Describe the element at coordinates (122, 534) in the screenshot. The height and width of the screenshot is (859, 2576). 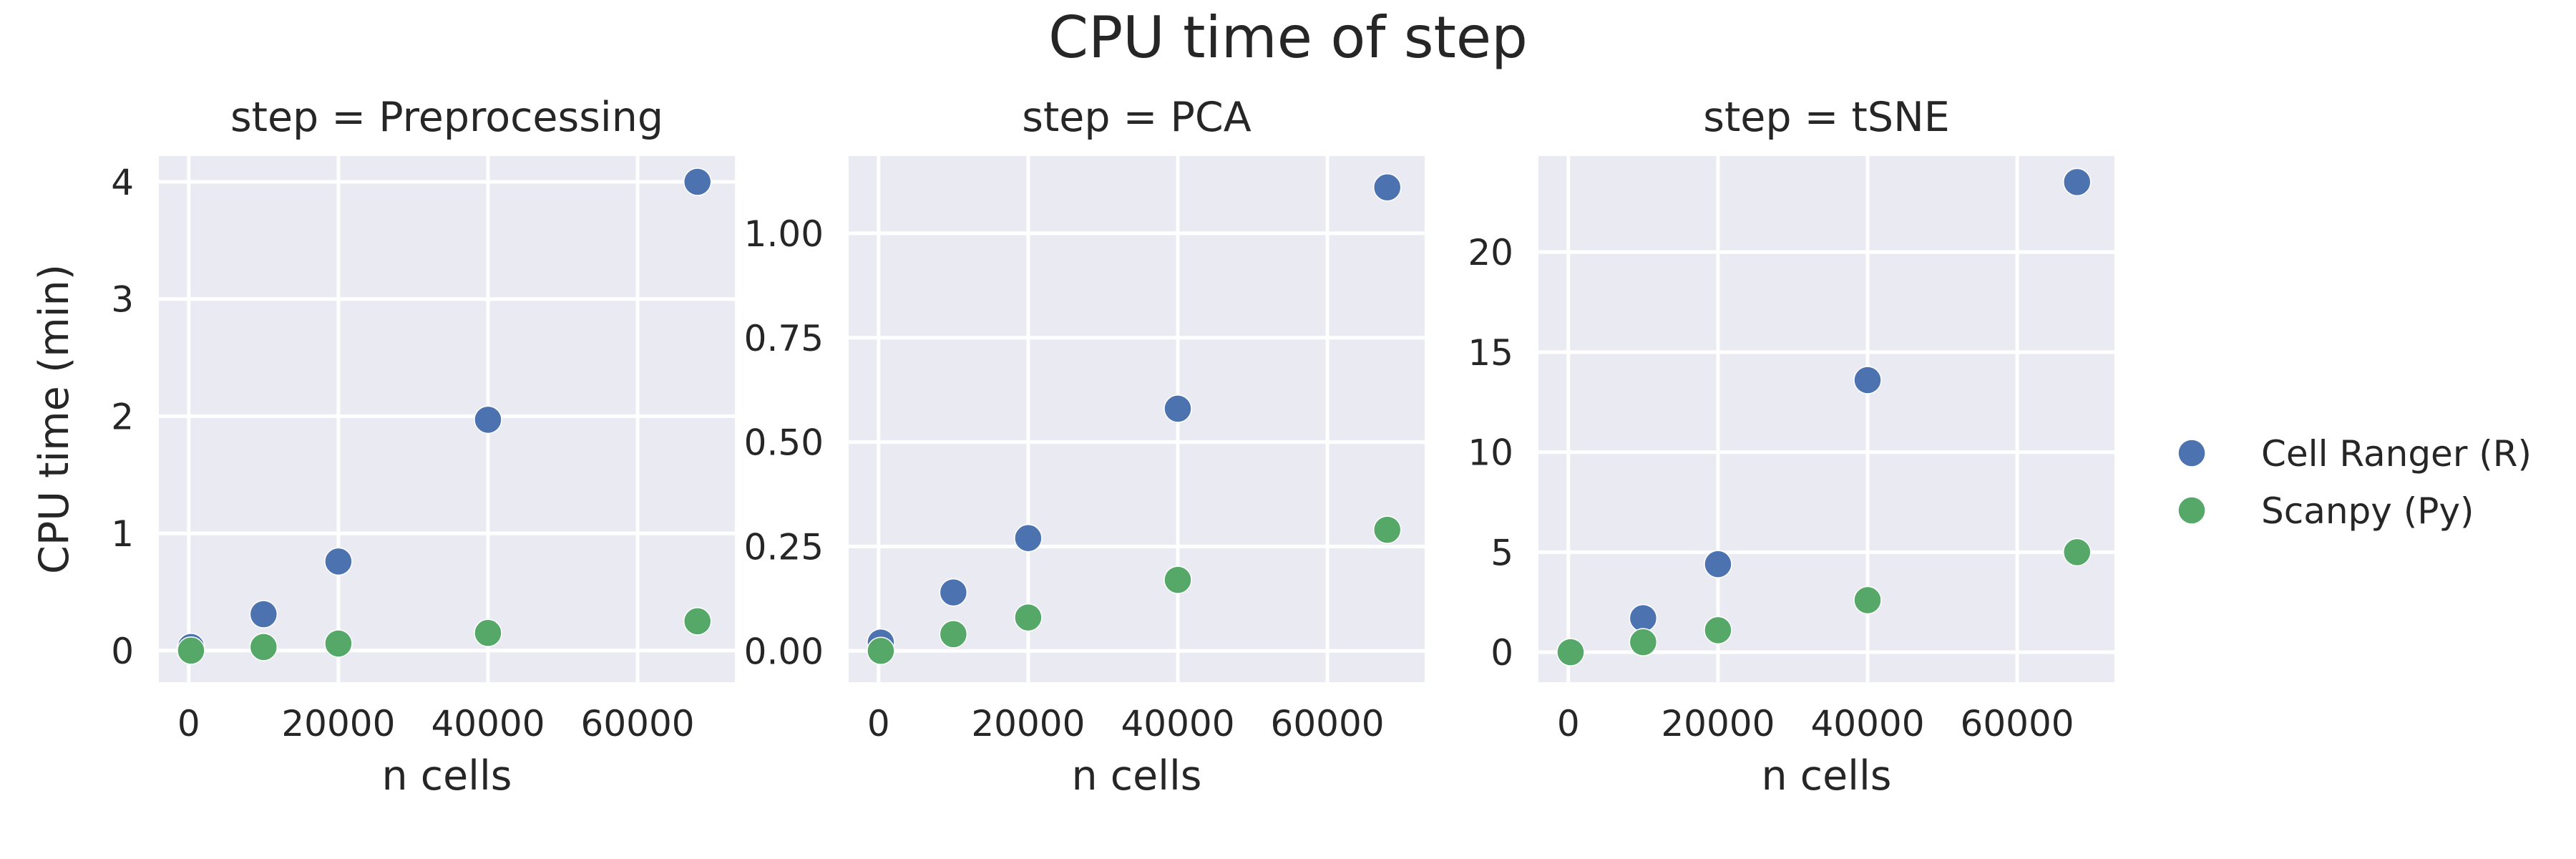
I see `panel-preprocessing-y-tick-label: 1` at that location.